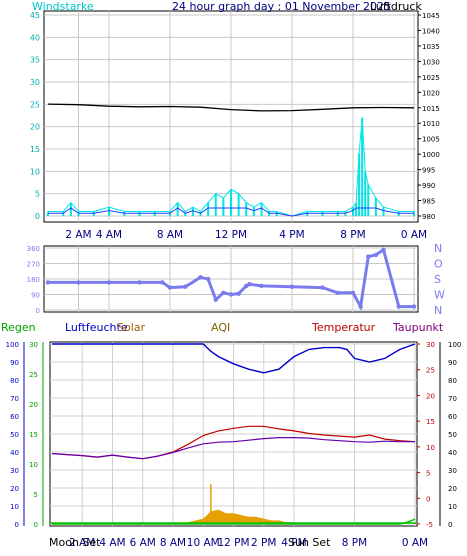 This screenshot has height=556, width=467. I want to click on wind-tick-label: 20, so click(35, 127).